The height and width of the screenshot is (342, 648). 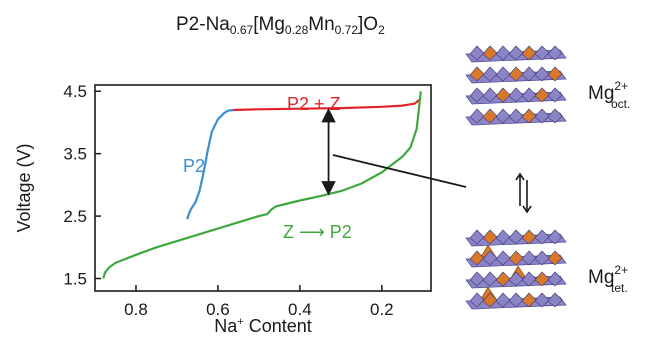 I want to click on label-z-to-p2: Z ⟶ P2, so click(x=317, y=232).